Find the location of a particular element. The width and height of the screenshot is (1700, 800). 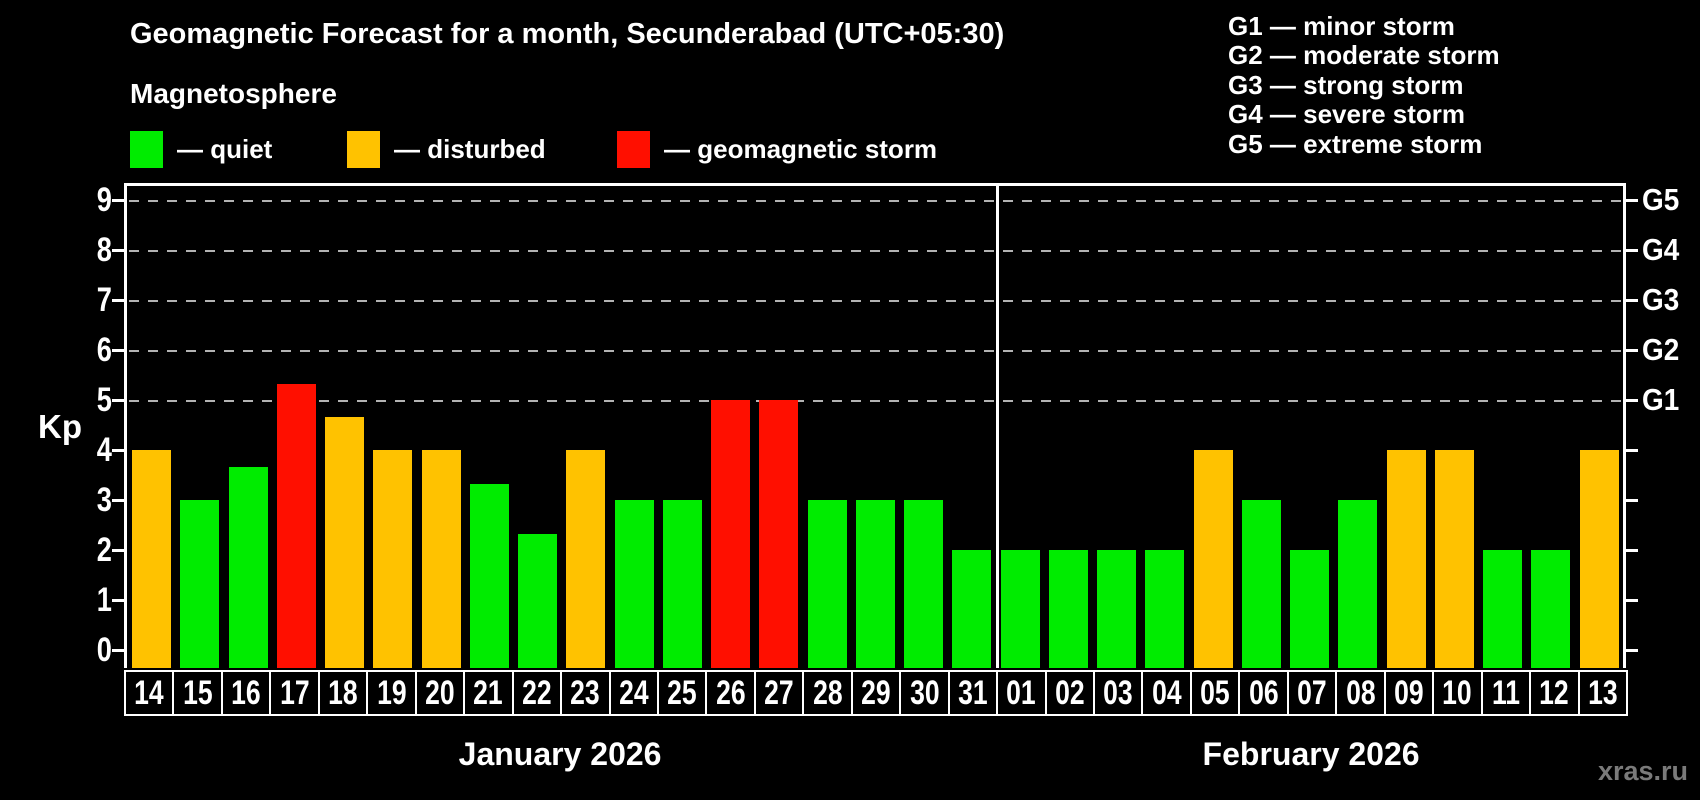

g-legend-line: G2 — moderate storm is located at coordinates (1364, 55).